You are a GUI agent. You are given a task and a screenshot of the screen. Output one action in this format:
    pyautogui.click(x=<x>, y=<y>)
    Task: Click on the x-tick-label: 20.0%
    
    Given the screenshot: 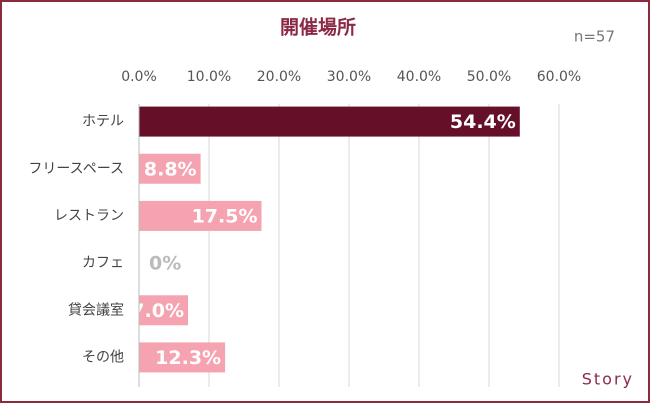 What is the action you would take?
    pyautogui.click(x=279, y=77)
    